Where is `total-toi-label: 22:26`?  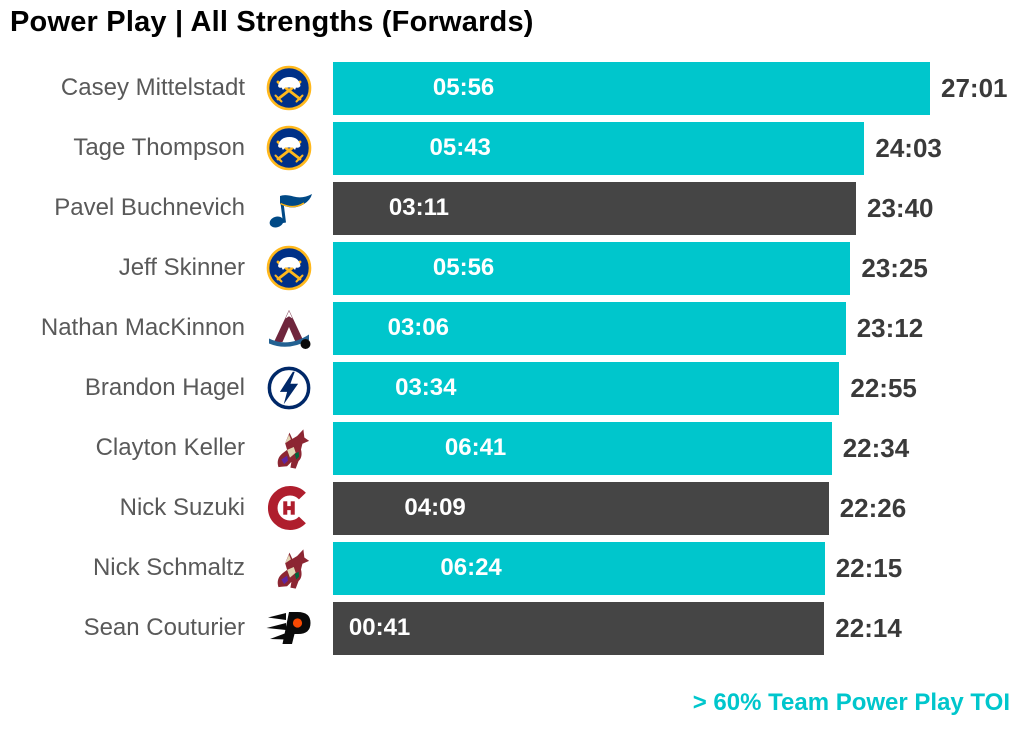 total-toi-label: 22:26 is located at coordinates (873, 507).